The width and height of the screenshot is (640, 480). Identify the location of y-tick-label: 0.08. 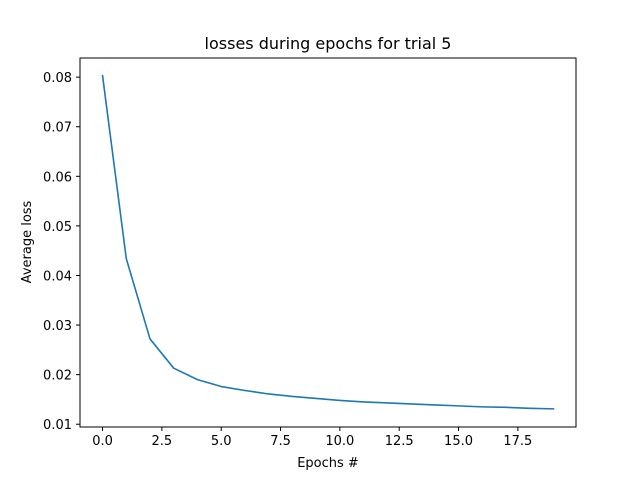
(57, 78).